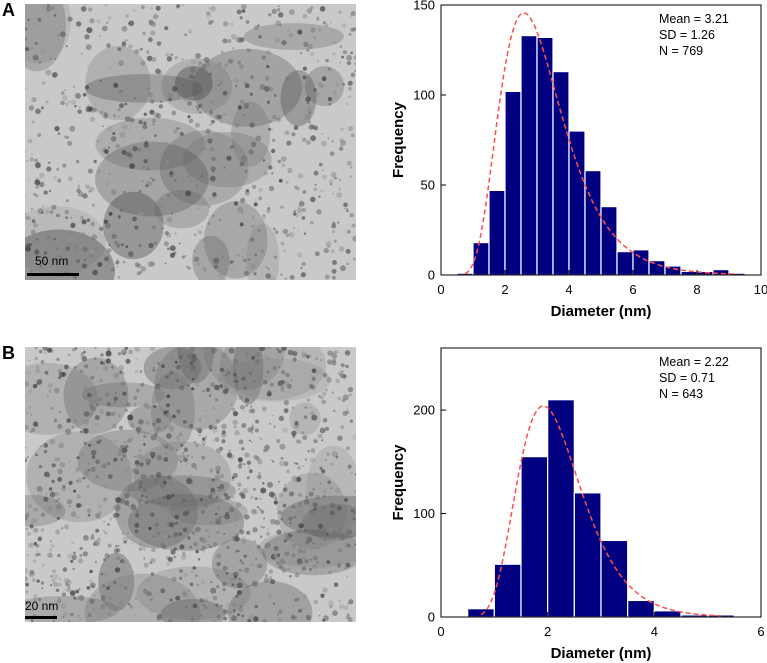 The height and width of the screenshot is (663, 767). I want to click on panel-label-a: A, so click(8, 10).